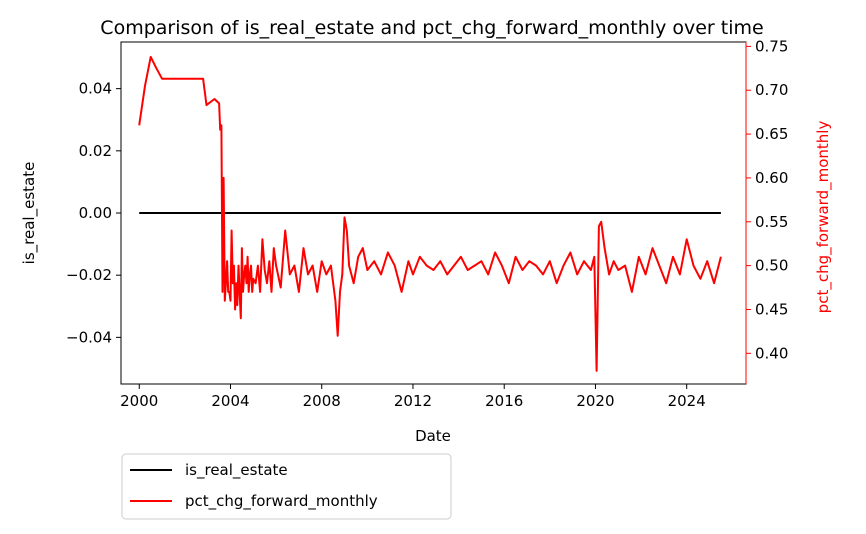 This screenshot has width=866, height=534. Describe the element at coordinates (771, 266) in the screenshot. I see `y-right-tick-label: 0.50` at that location.